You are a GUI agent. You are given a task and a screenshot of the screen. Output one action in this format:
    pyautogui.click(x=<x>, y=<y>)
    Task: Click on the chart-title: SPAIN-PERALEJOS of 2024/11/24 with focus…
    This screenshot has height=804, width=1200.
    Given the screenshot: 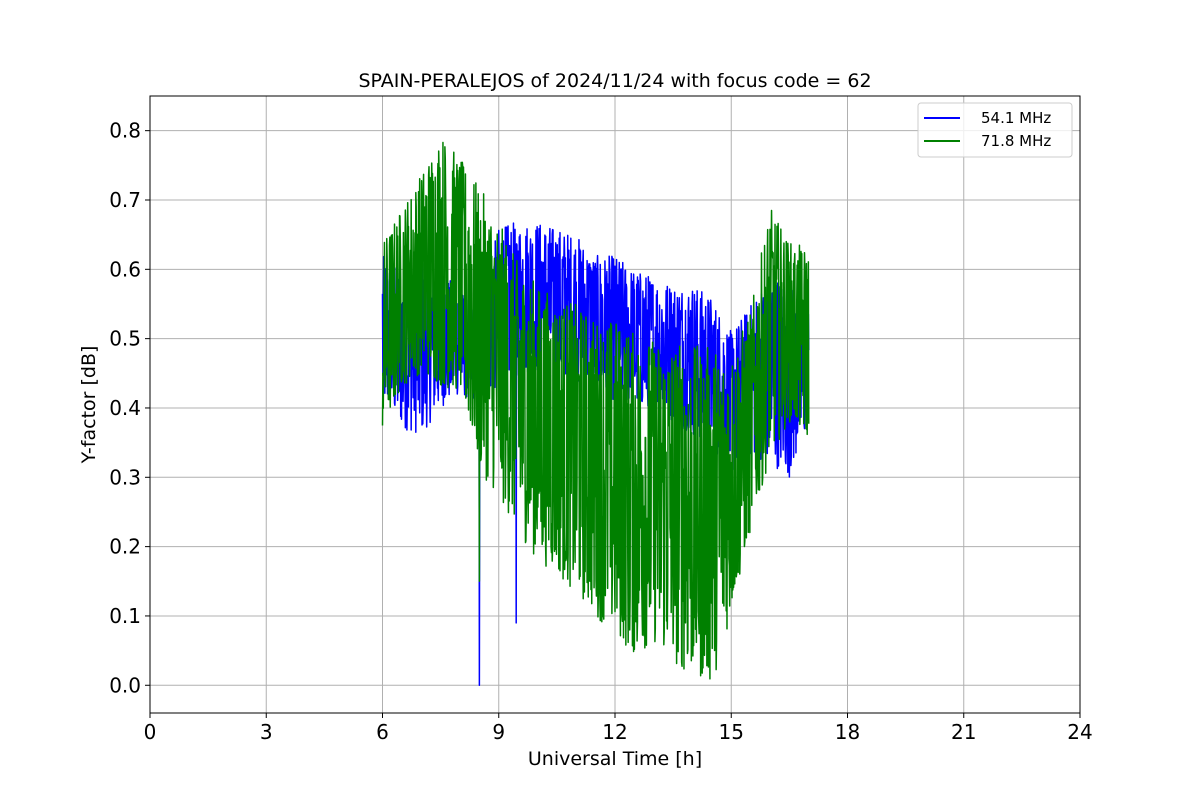 What is the action you would take?
    pyautogui.click(x=614, y=81)
    